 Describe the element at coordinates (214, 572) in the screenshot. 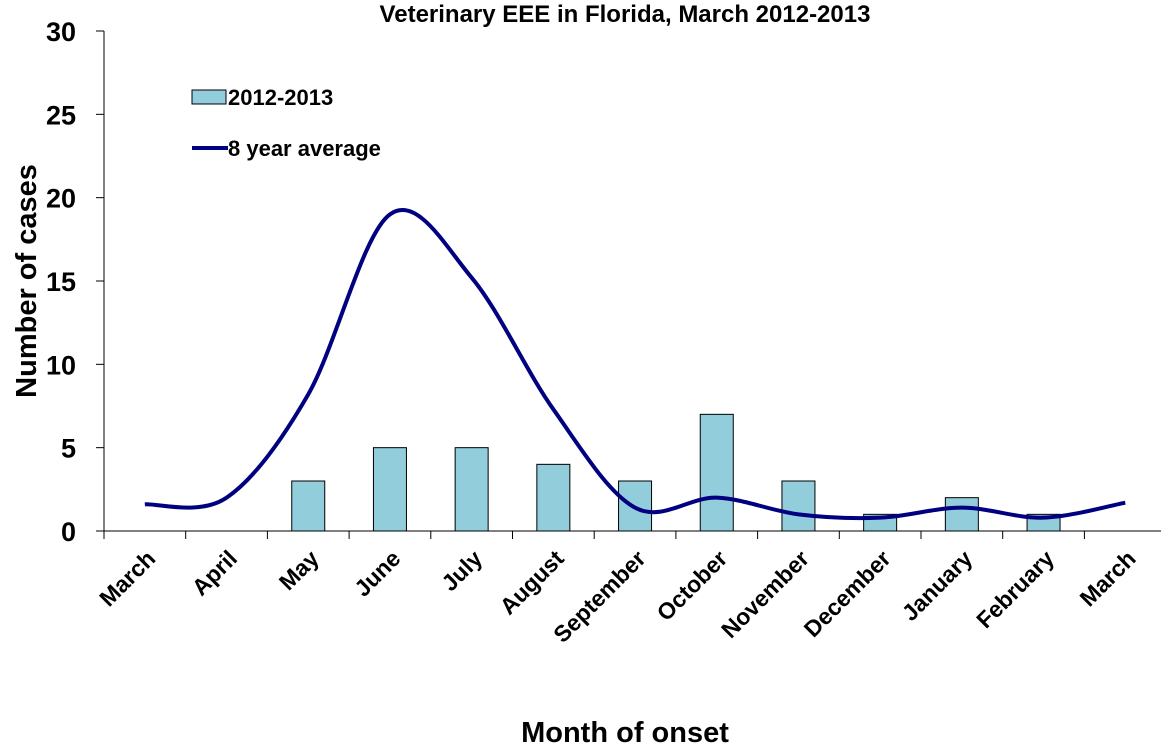

I see `x-tick-label: April` at that location.